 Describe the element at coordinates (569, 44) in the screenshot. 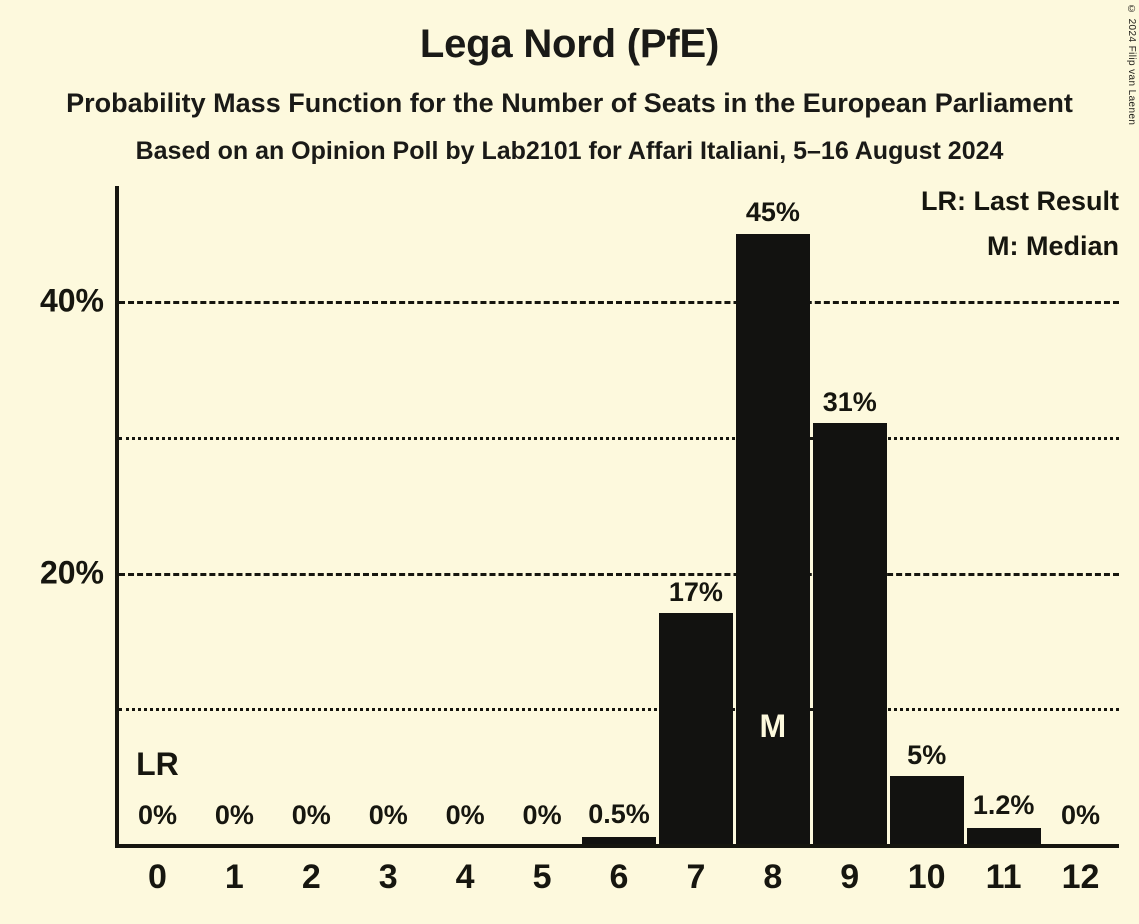

I see `page-title: Lega Nord (PfE)` at that location.